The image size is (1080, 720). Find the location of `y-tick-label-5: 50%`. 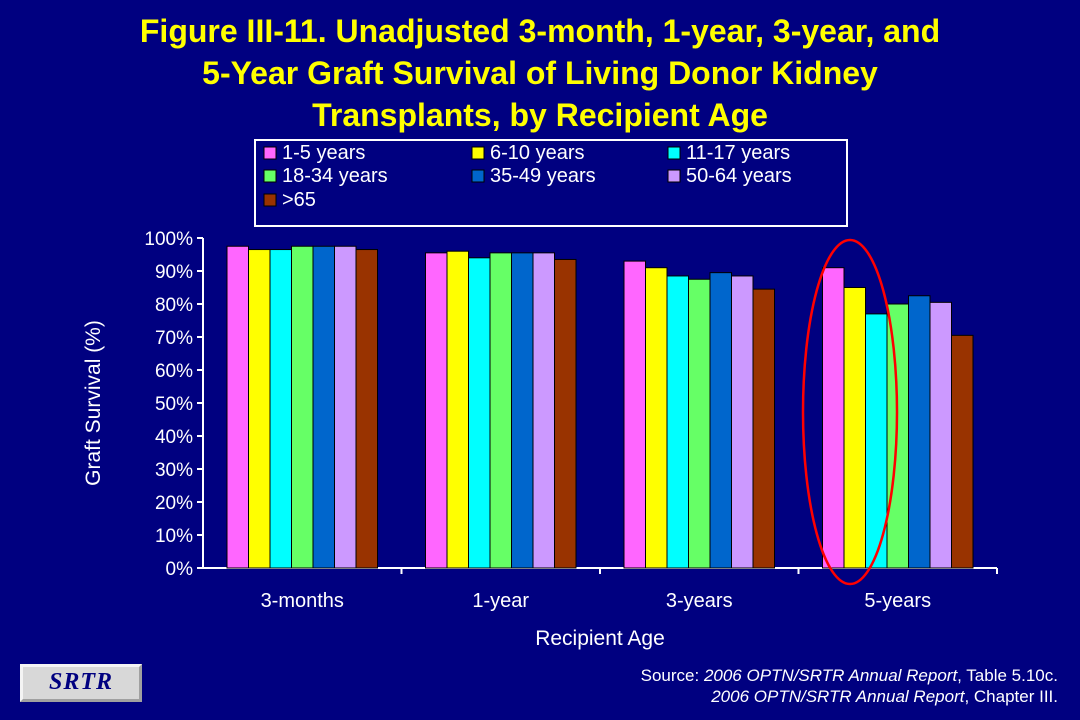

y-tick-label-5: 50% is located at coordinates (174, 404).